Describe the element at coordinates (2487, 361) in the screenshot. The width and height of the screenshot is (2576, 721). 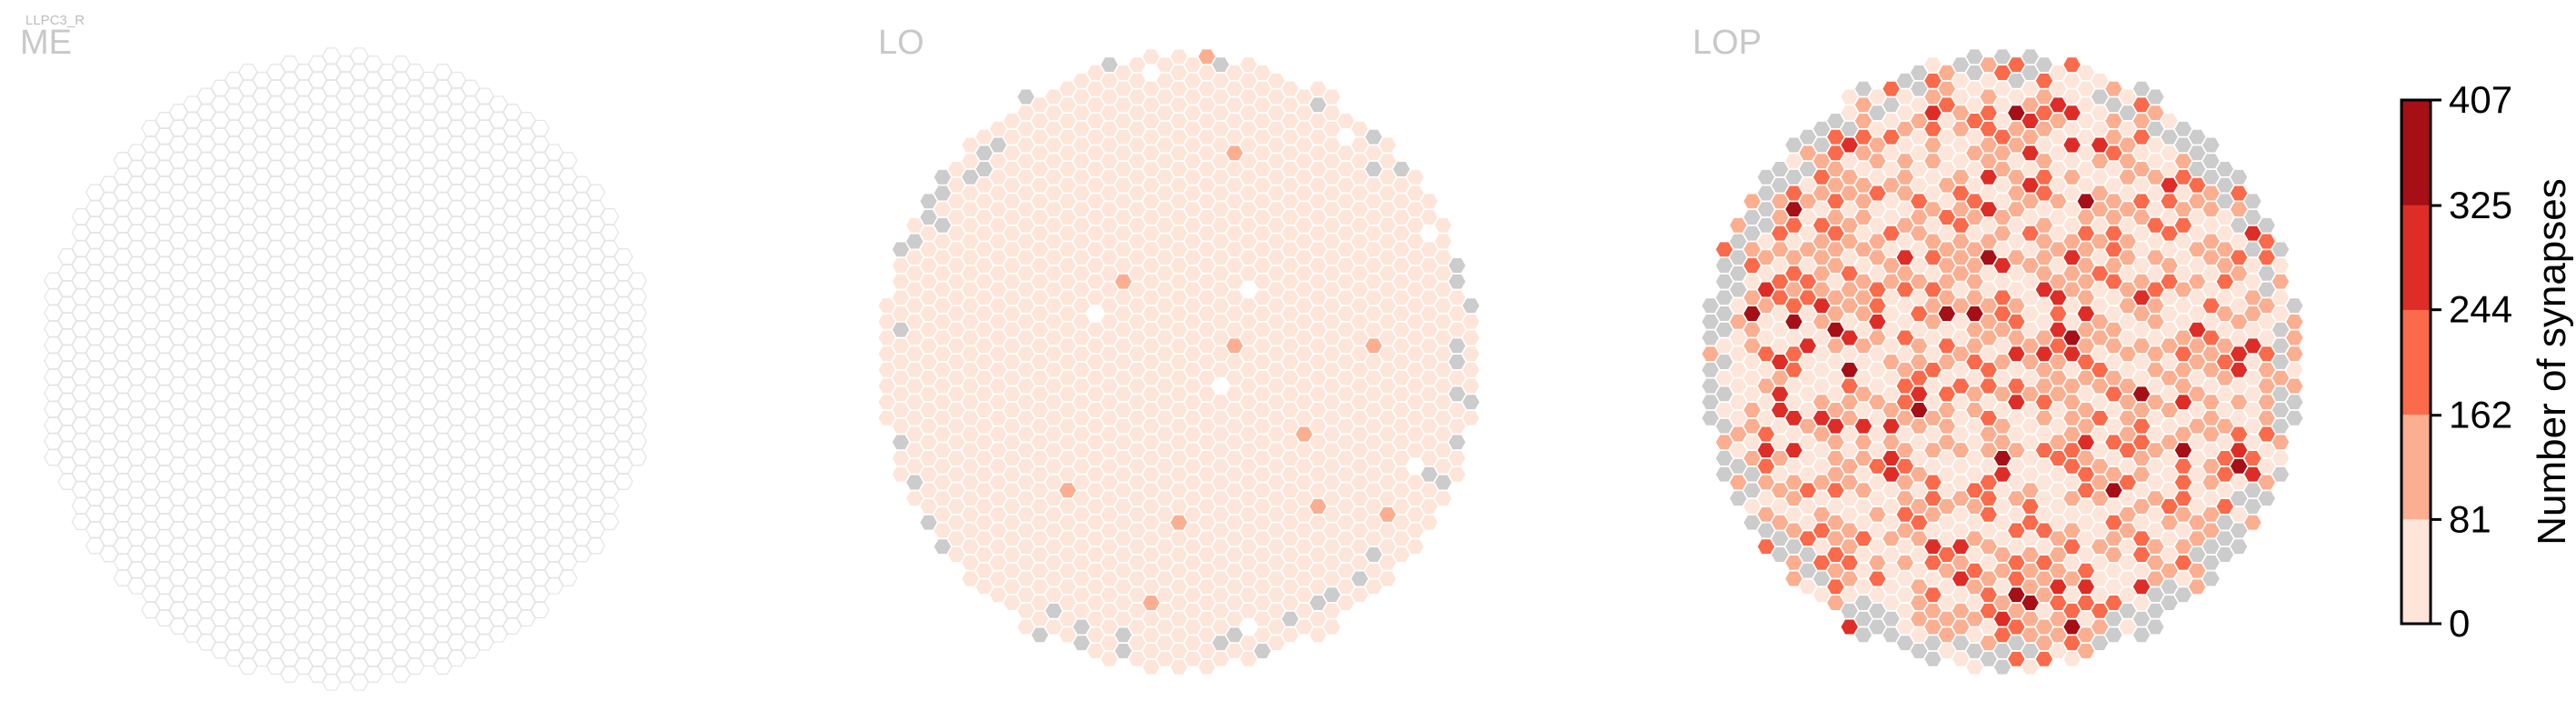
I see `colorbar: 0 81 162 244 325 407 Number of synapses` at that location.